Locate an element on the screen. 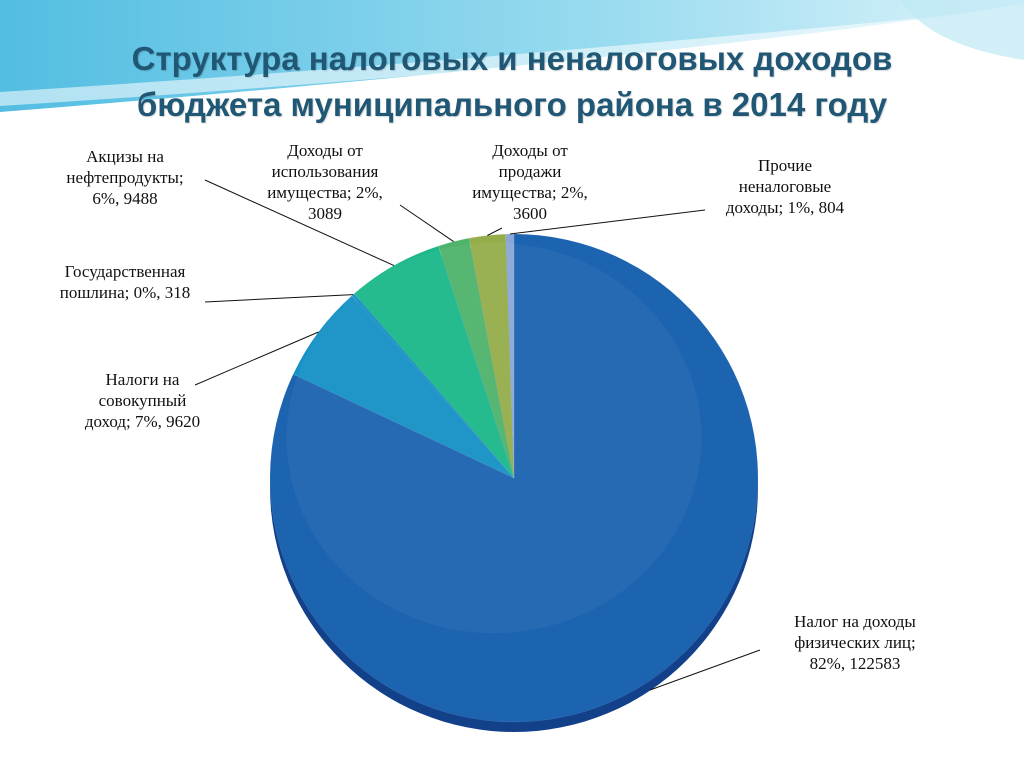 The image size is (1024, 768). slice-label-property-use-income-line-2: использования is located at coordinates (325, 171).